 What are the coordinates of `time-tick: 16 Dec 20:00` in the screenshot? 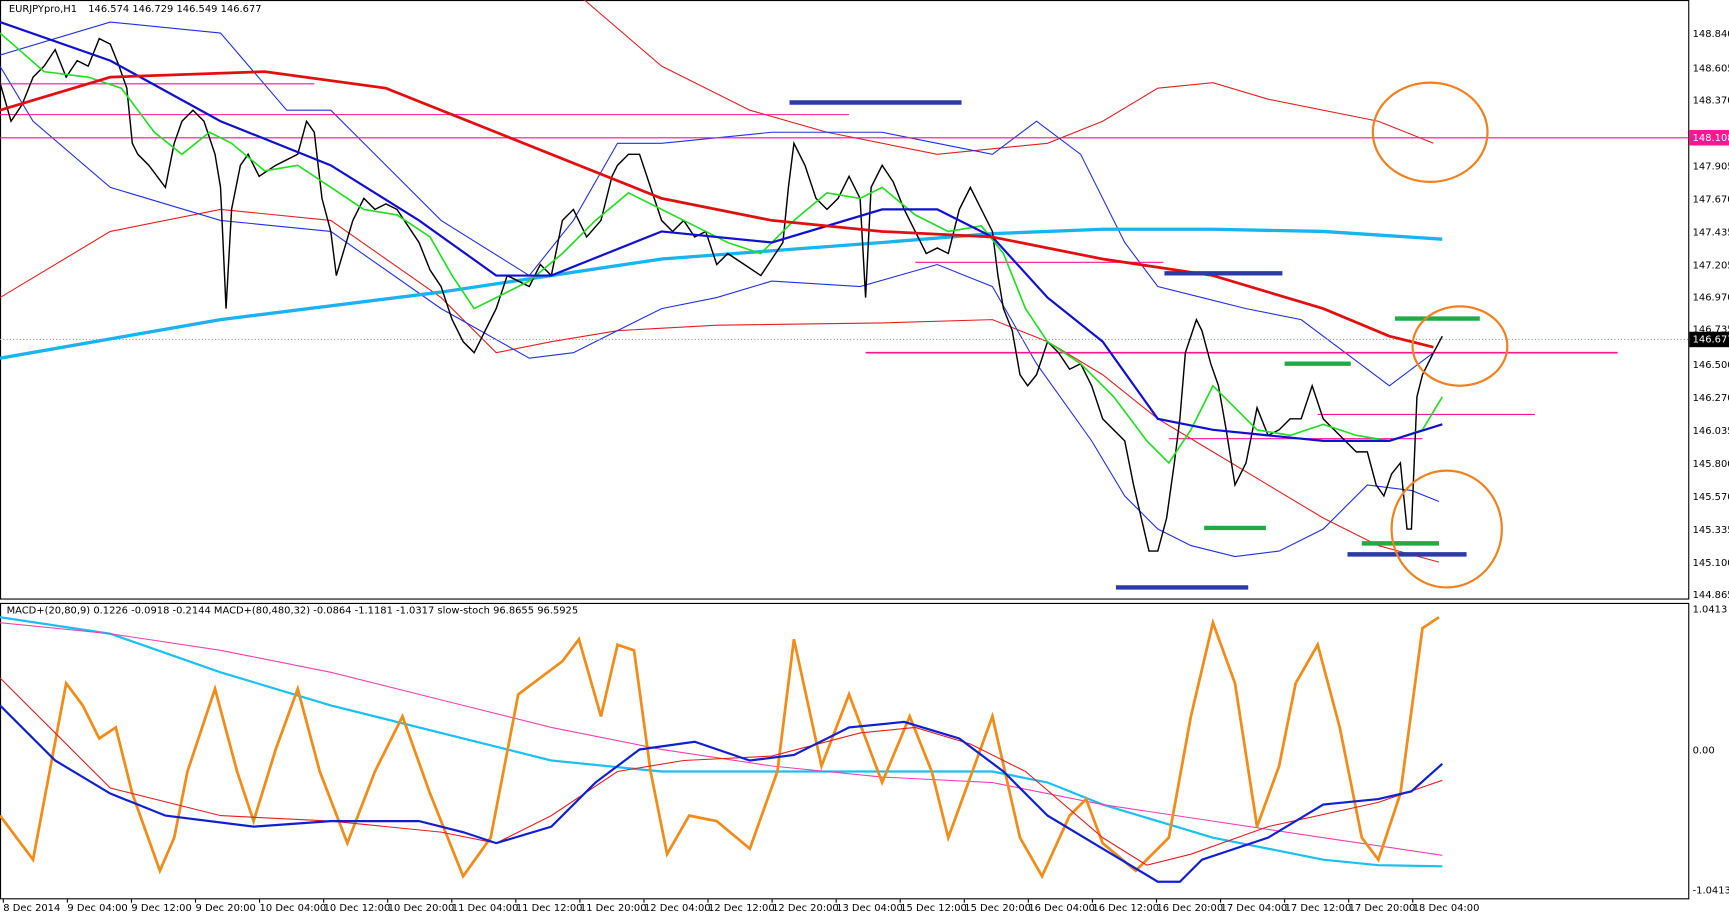 It's located at (1189, 908).